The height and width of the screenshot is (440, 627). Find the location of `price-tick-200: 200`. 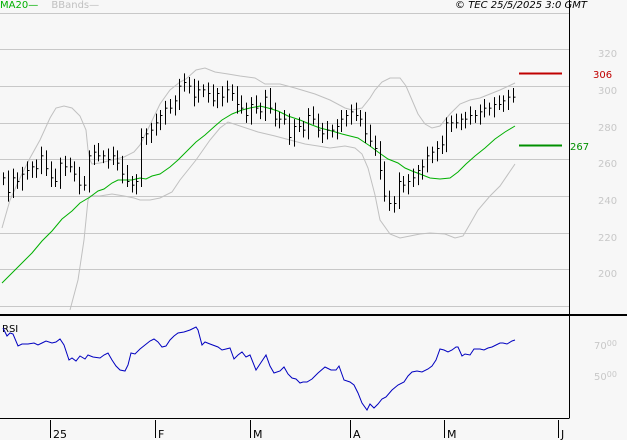

price-tick-200: 200 is located at coordinates (607, 274).